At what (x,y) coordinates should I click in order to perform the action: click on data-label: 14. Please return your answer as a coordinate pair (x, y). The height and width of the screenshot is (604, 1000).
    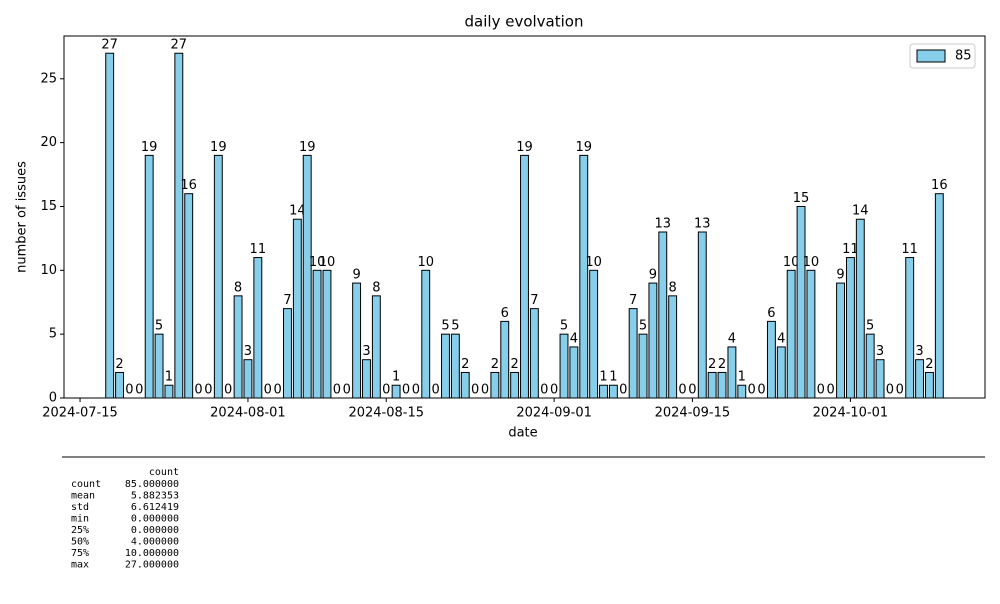
    Looking at the image, I should click on (297, 211).